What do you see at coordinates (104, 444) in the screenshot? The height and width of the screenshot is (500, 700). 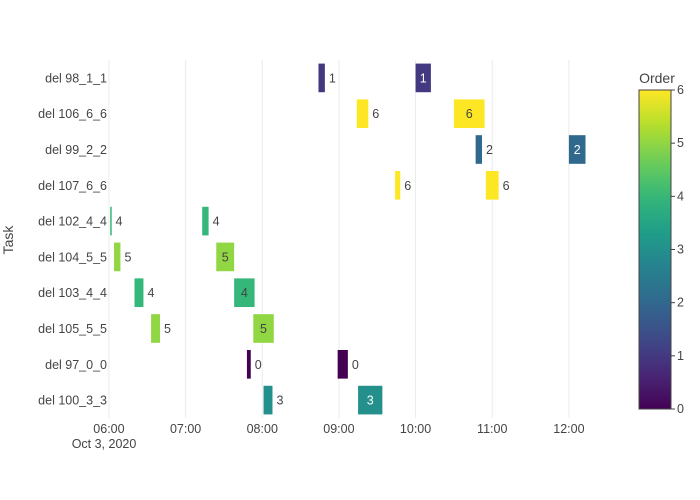 I see `x-date-label: Oct 3, 2020` at bounding box center [104, 444].